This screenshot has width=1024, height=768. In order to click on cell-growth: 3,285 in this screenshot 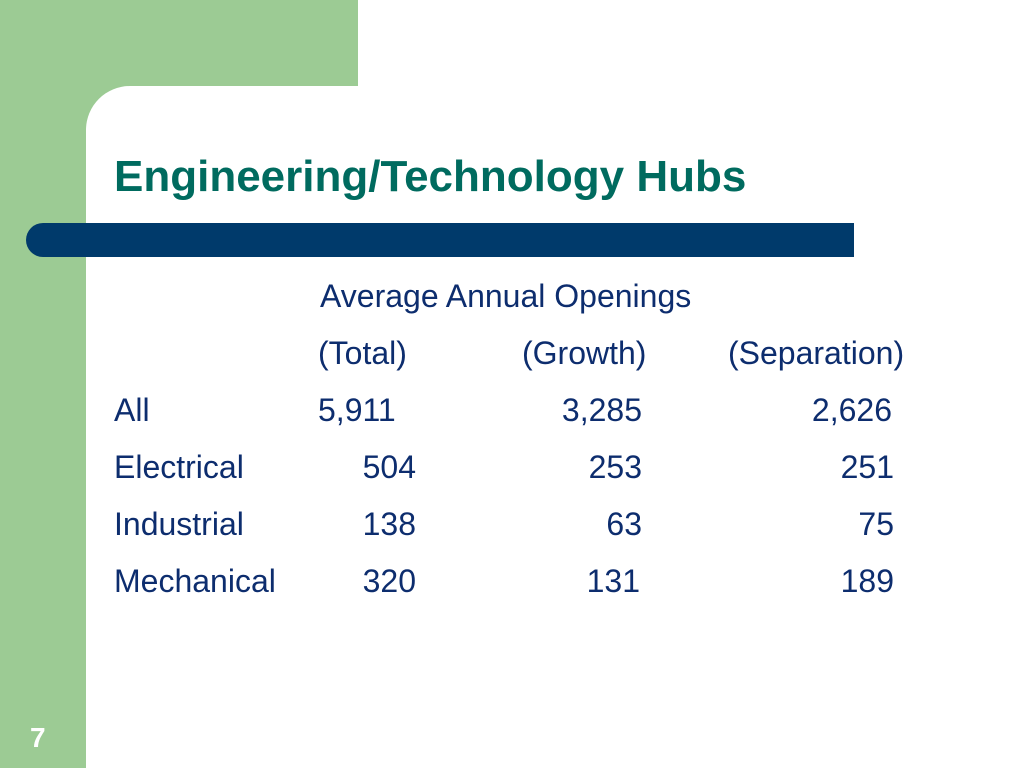, I will do `click(601, 410)`.